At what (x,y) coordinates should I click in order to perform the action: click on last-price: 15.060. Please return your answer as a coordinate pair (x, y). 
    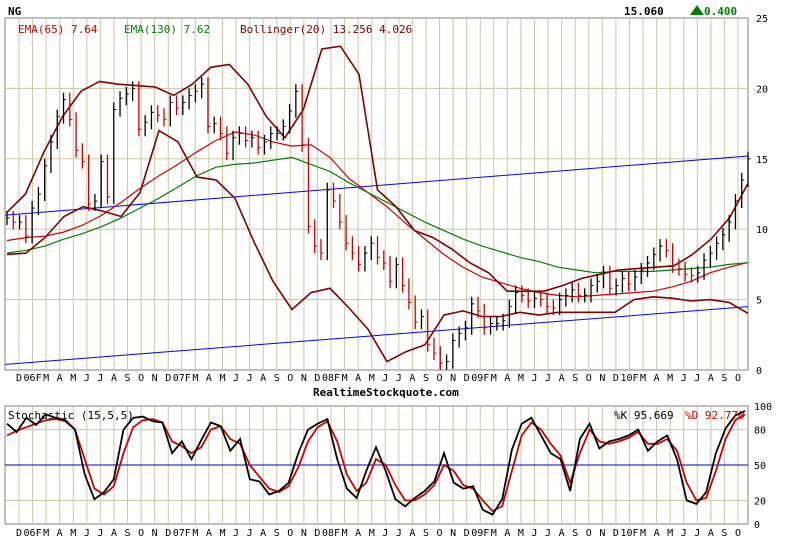
    Looking at the image, I should click on (644, 11).